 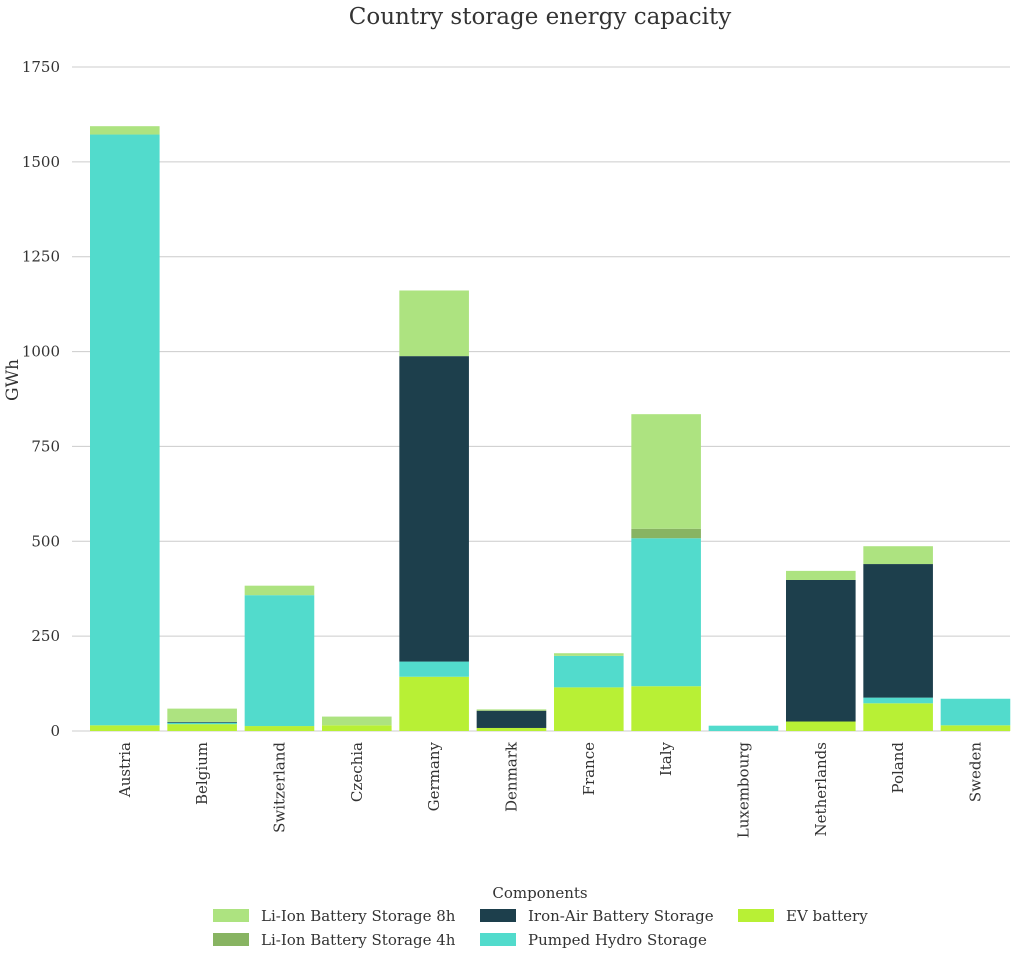 What do you see at coordinates (13, 380) in the screenshot?
I see `y-axis-label: GWh` at bounding box center [13, 380].